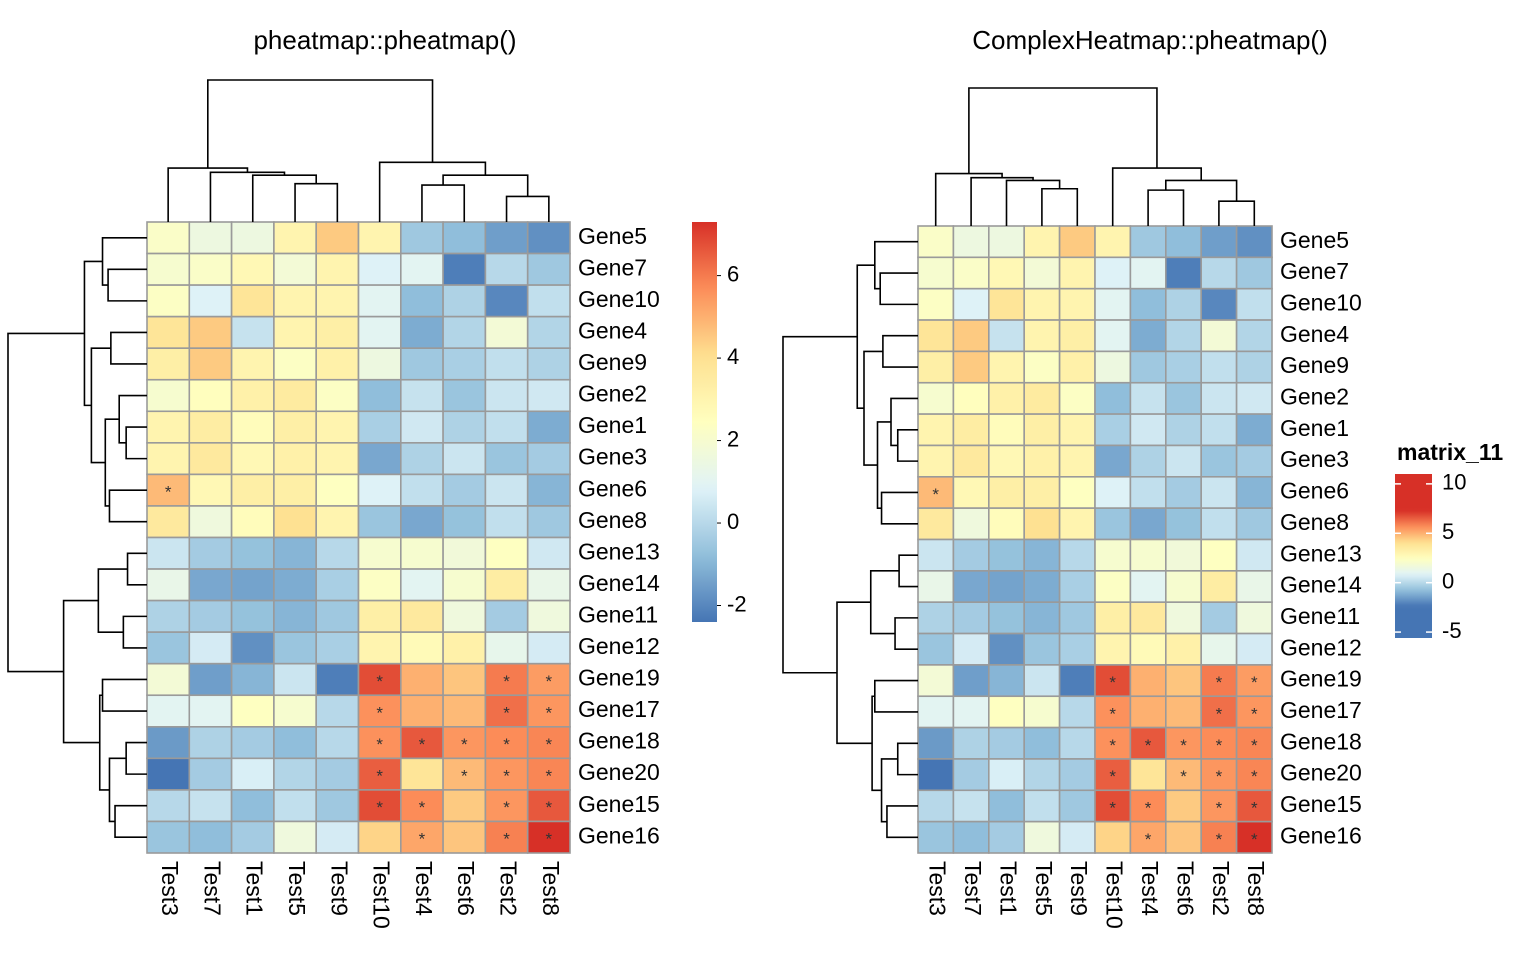  What do you see at coordinates (1314, 491) in the screenshot?
I see `row-label: Gene6` at bounding box center [1314, 491].